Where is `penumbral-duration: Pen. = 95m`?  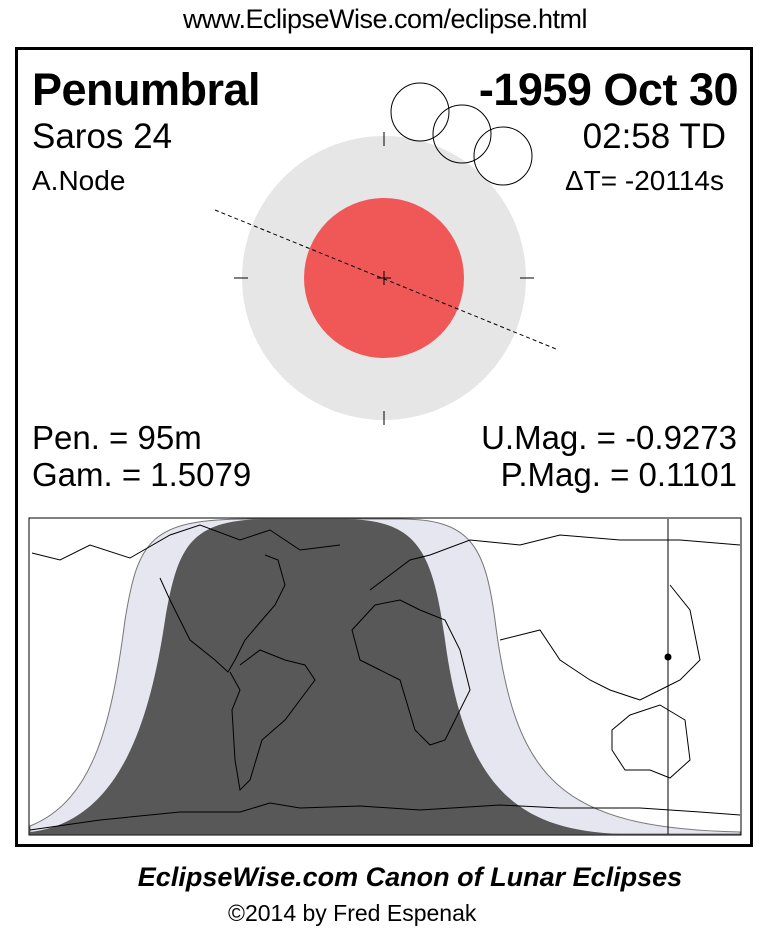
penumbral-duration: Pen. = 95m is located at coordinates (117, 437).